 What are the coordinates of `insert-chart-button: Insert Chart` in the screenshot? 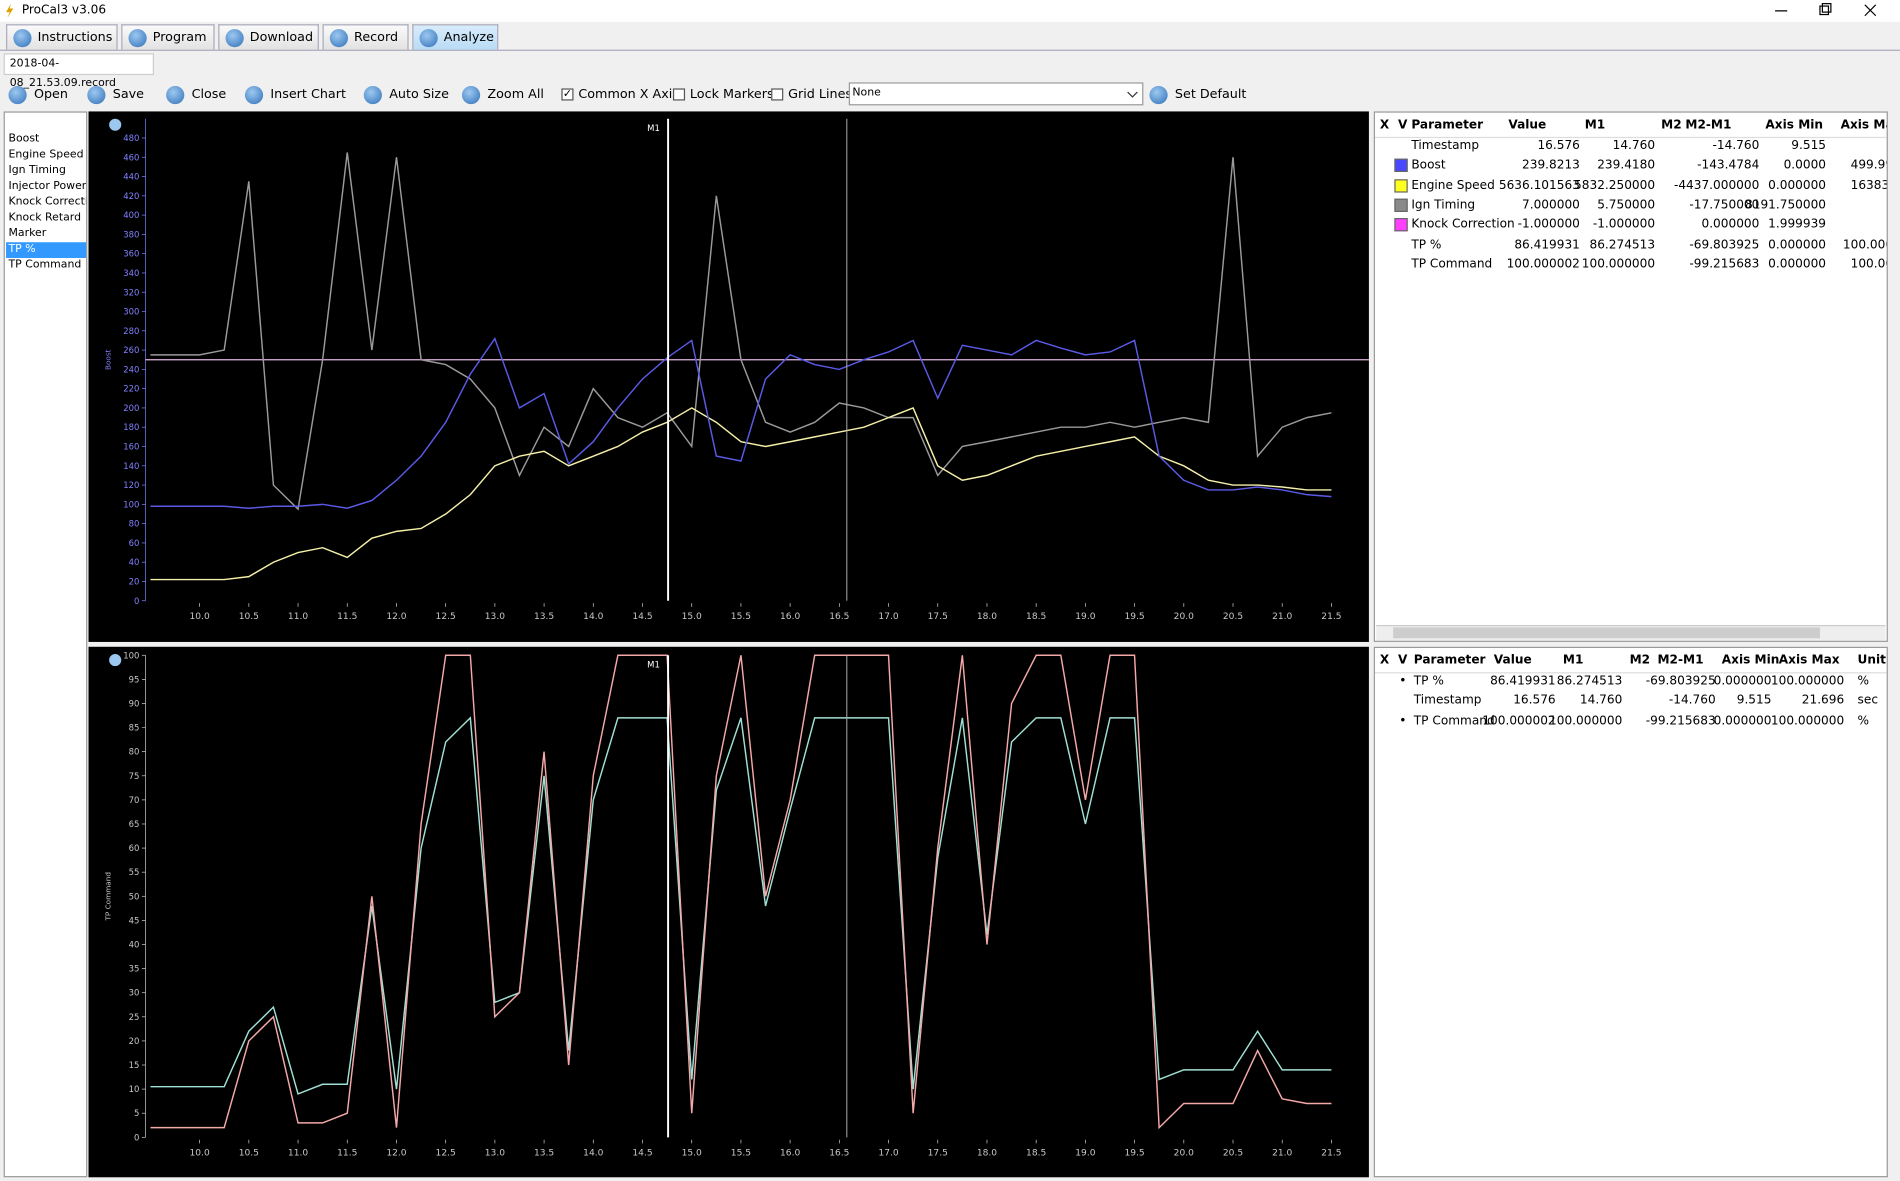 It's located at (295, 95).